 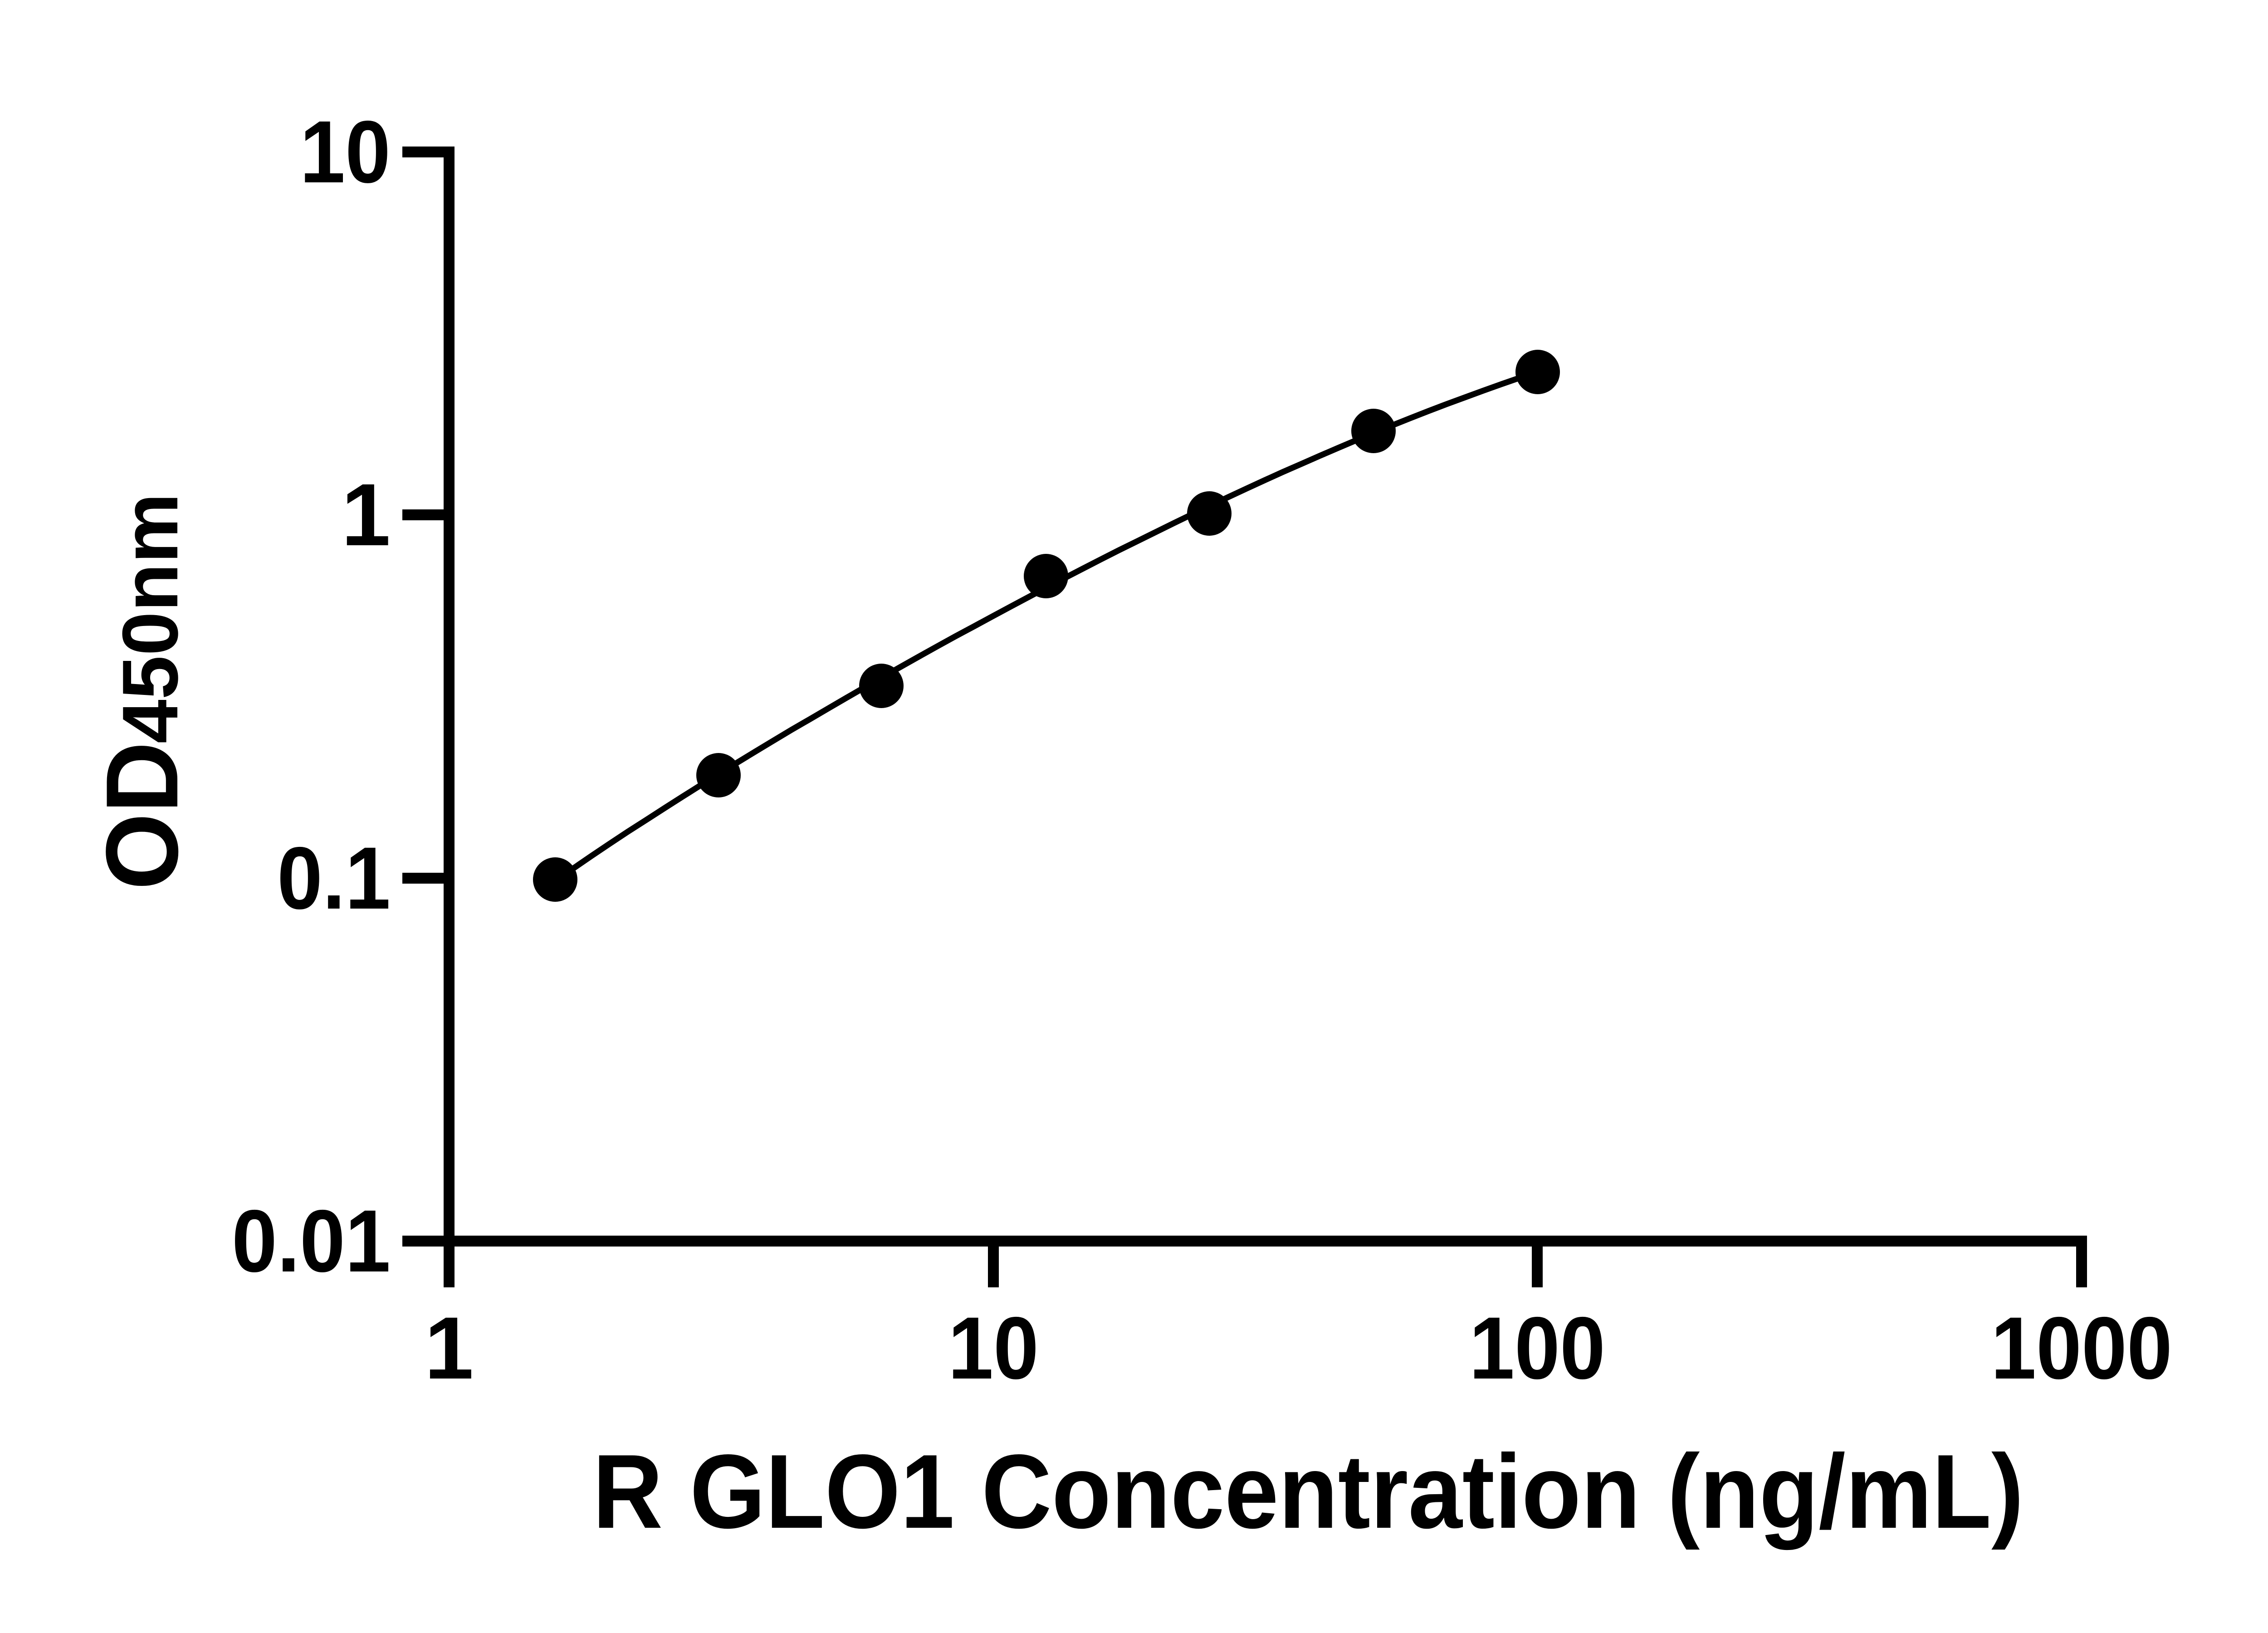 What do you see at coordinates (1308, 1491) in the screenshot?
I see `svg-text: R GLO1 Concentration (ng/mL)` at bounding box center [1308, 1491].